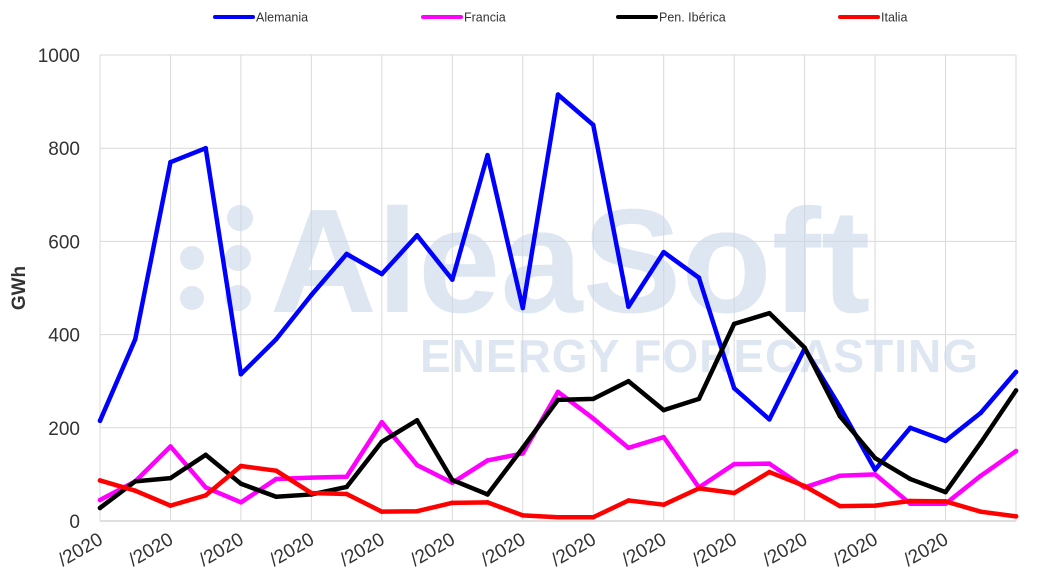 The width and height of the screenshot is (1038, 576). Describe the element at coordinates (64, 149) in the screenshot. I see `y-tick-label: 800` at that location.